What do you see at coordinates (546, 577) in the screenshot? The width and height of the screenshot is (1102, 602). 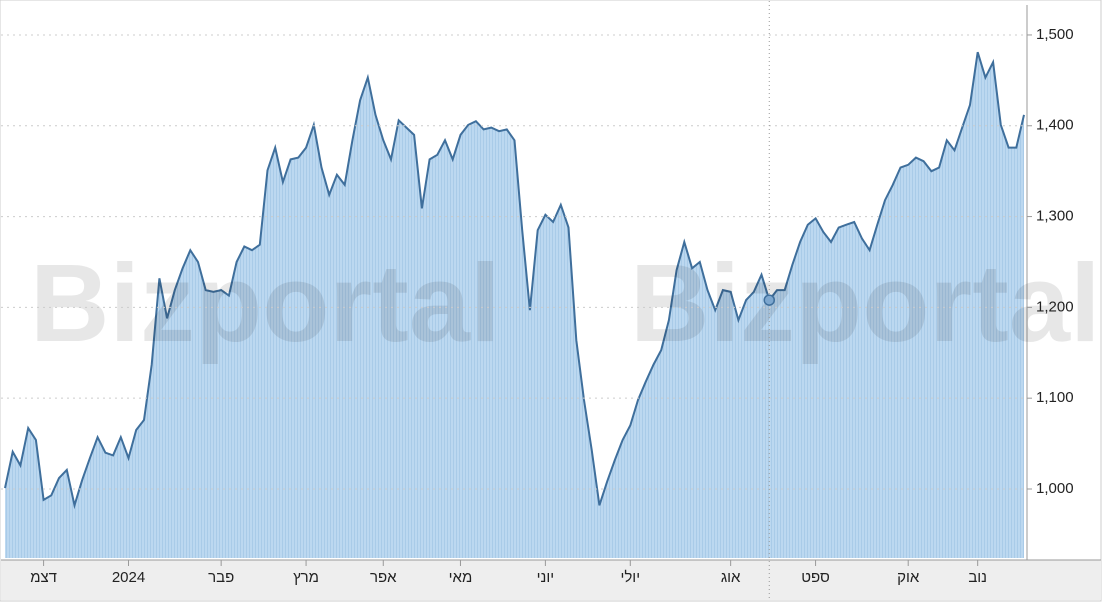 I see `x-tick-label: יוני` at bounding box center [546, 577].